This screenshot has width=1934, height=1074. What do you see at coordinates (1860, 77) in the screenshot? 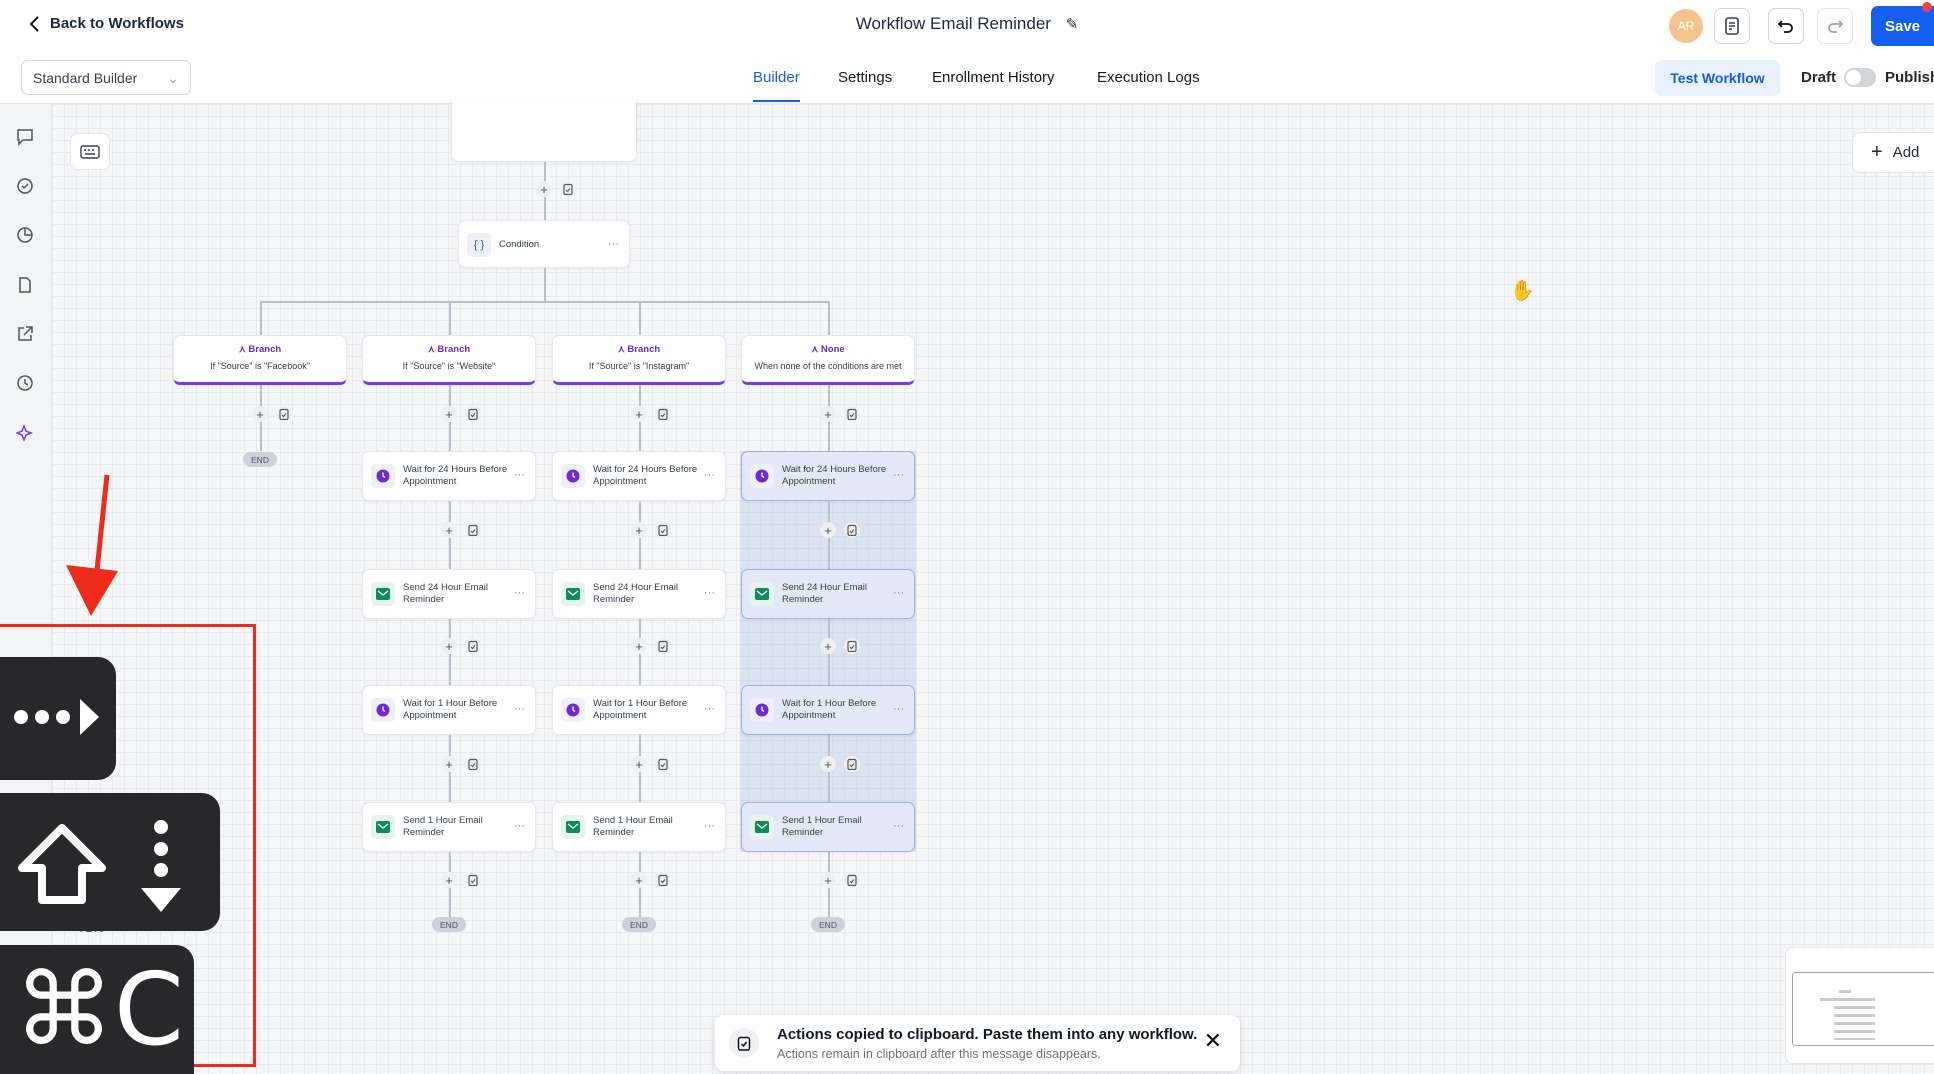
I see `publish-toggle` at bounding box center [1860, 77].